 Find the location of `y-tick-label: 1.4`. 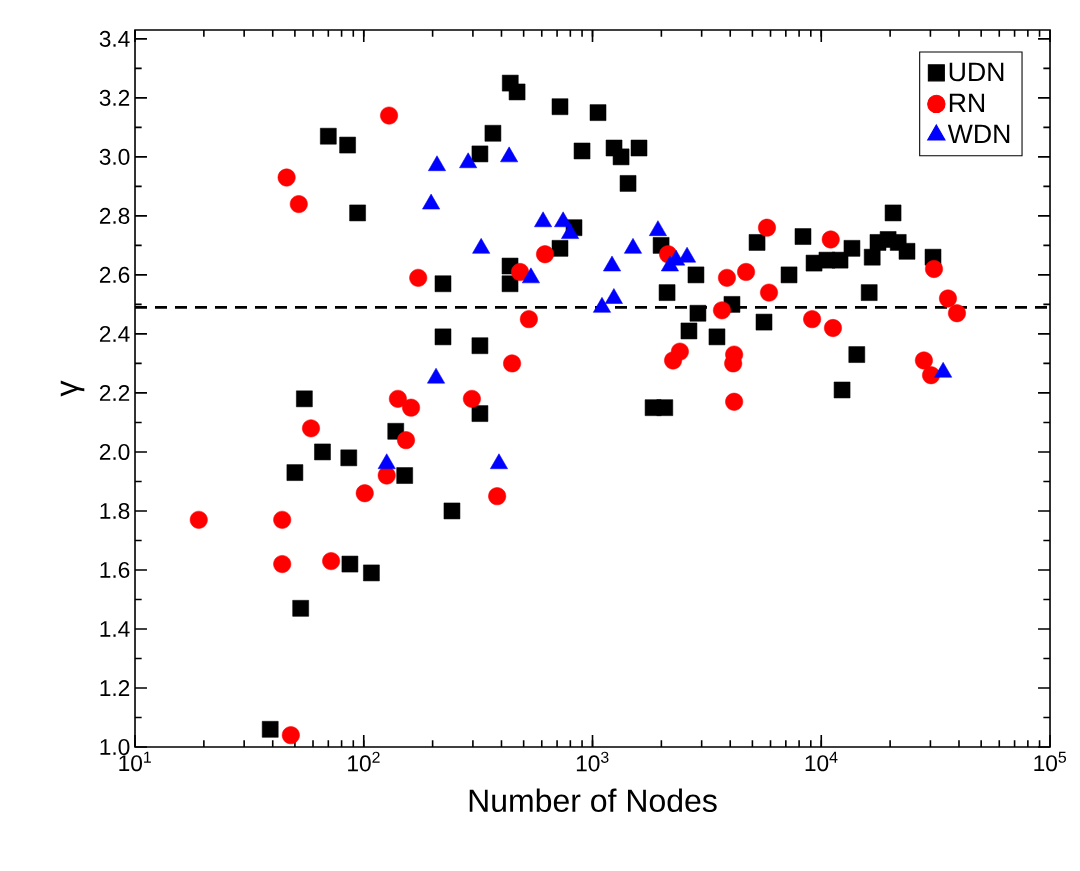

y-tick-label: 1.4 is located at coordinates (115, 629).